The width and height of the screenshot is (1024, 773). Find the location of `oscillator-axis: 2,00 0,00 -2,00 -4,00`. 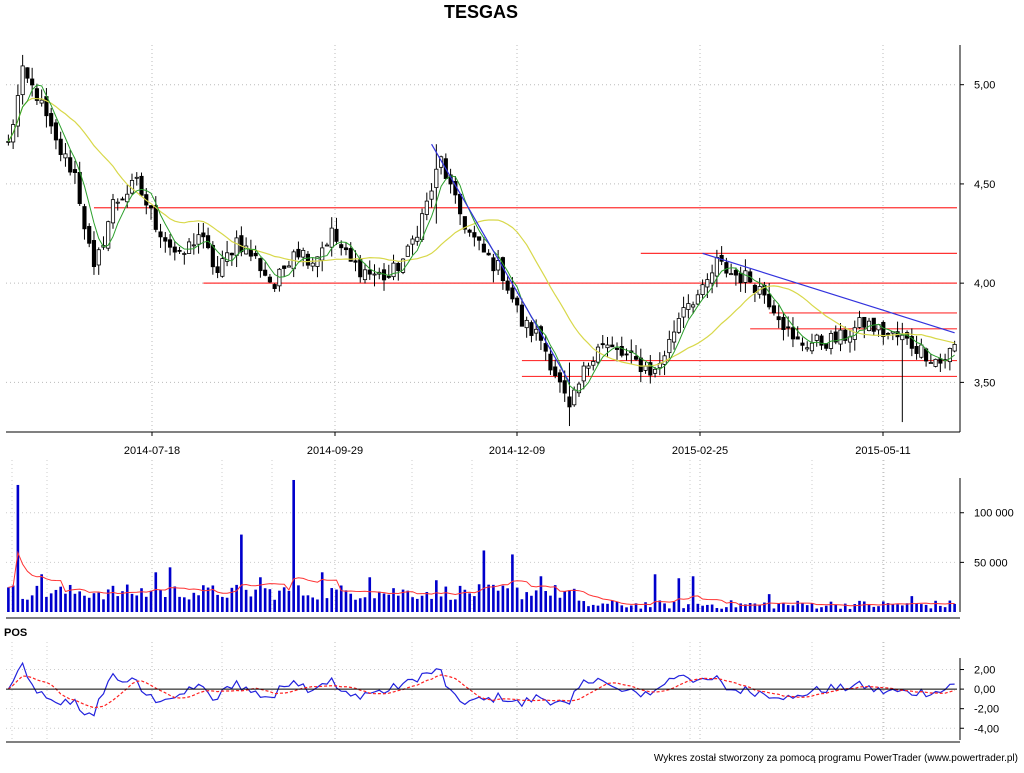

oscillator-axis: 2,00 0,00 -2,00 -4,00 is located at coordinates (502, 700).